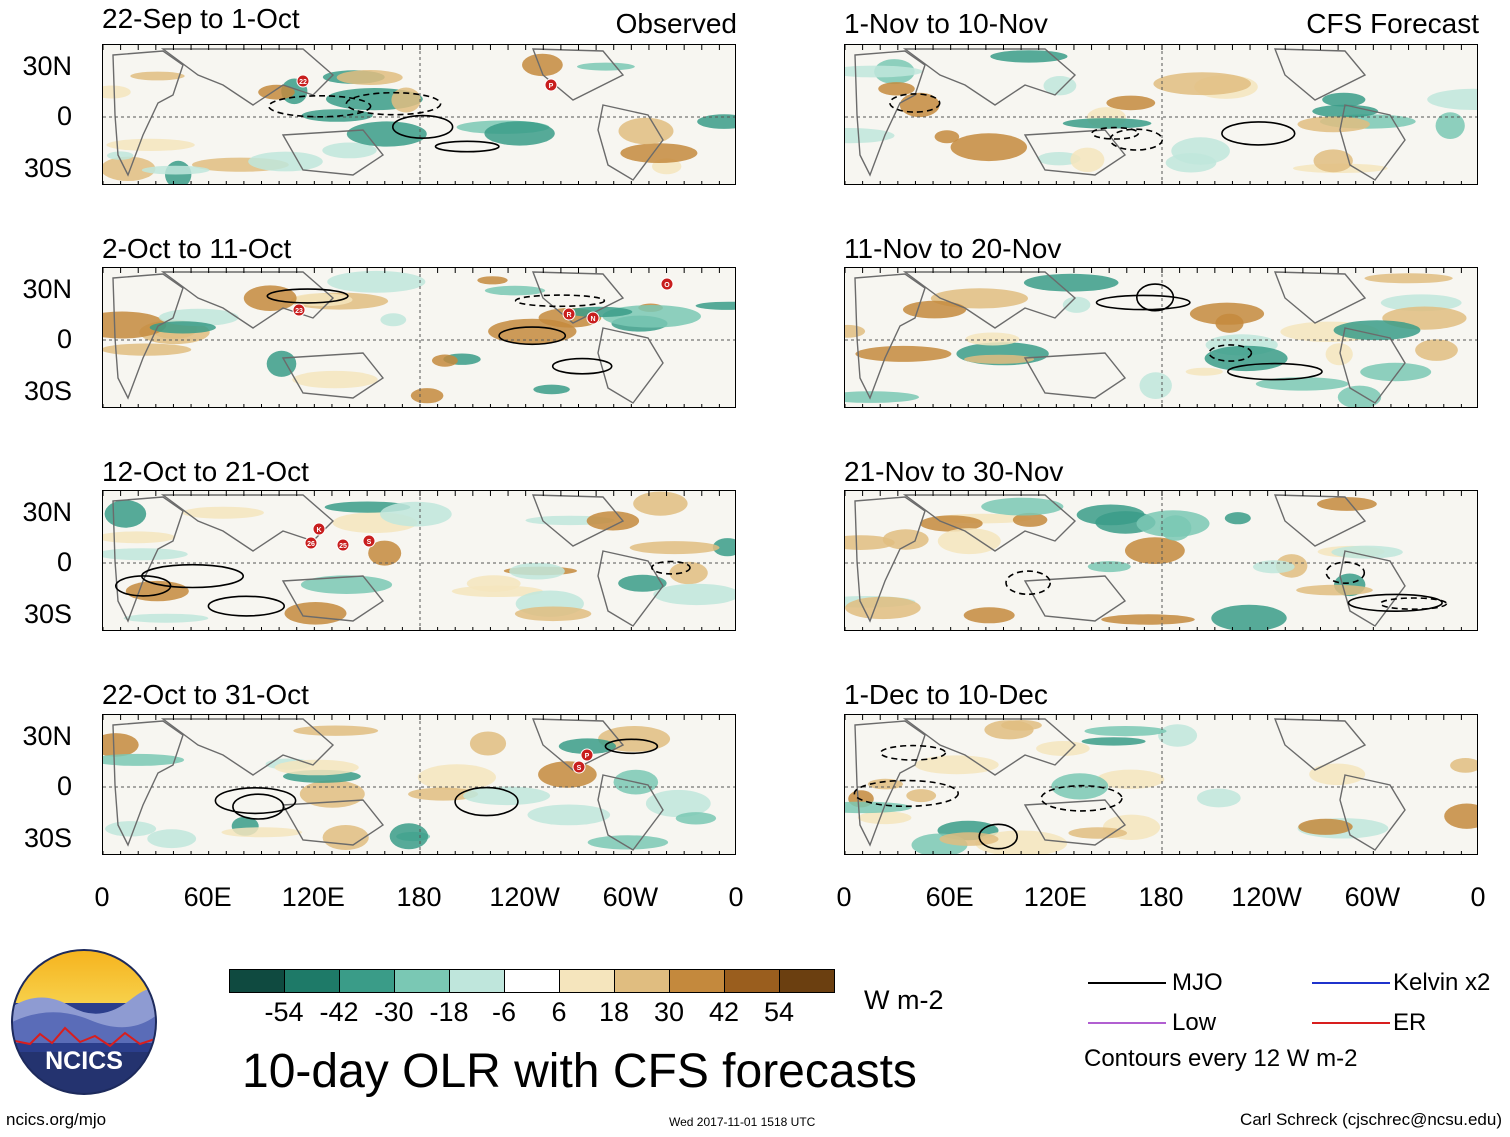  I want to click on legend-er-line, so click(1351, 1023).